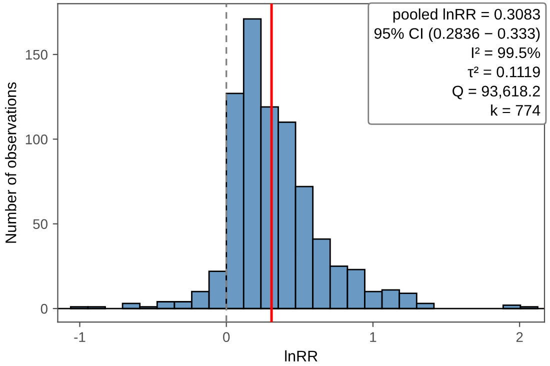 The image size is (550, 366). What do you see at coordinates (10, 162) in the screenshot?
I see `y-axis-title: Number of observations` at bounding box center [10, 162].